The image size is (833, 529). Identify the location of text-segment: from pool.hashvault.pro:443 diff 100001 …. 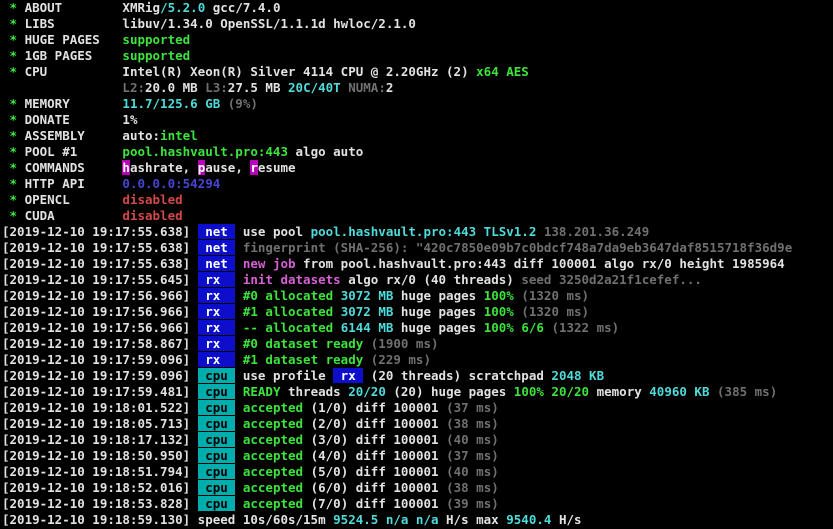
(540, 263).